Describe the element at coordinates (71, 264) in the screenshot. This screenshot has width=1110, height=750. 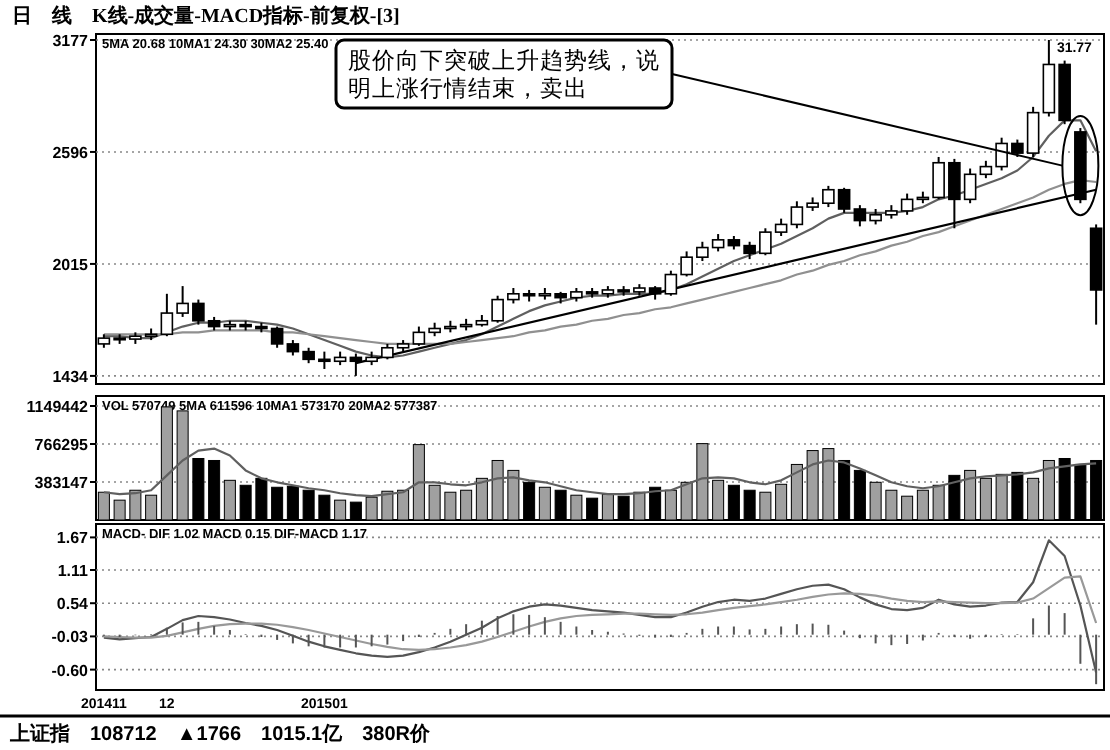
I see `y-tick-label: 2015` at that location.